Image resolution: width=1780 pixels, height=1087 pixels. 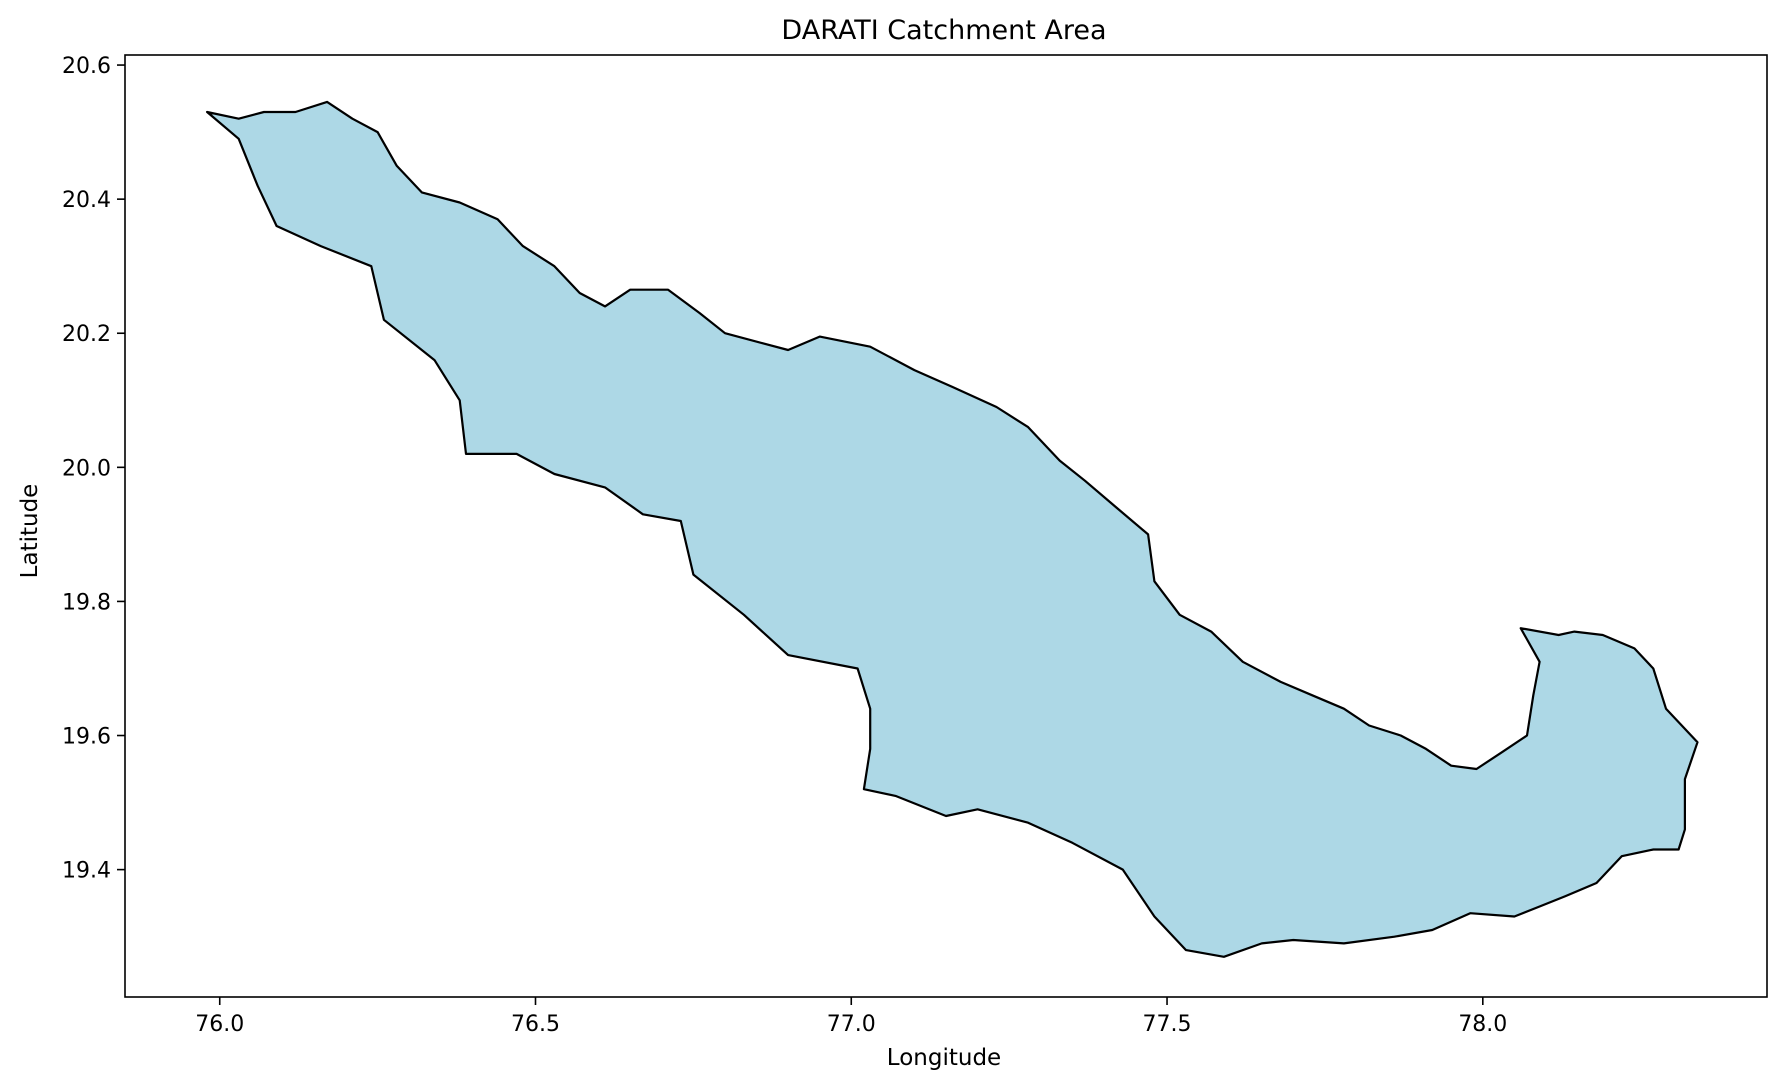 I want to click on x-tick-label: 76.5, so click(x=535, y=1024).